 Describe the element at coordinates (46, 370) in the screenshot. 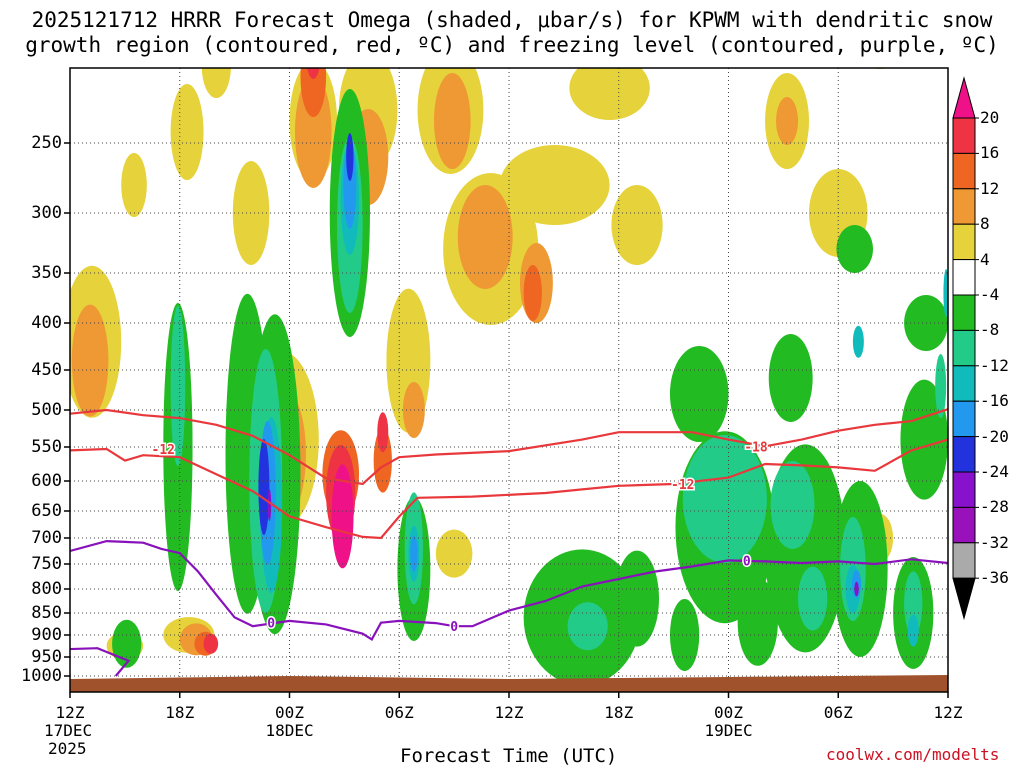

I see `y-tick-label: 450` at that location.